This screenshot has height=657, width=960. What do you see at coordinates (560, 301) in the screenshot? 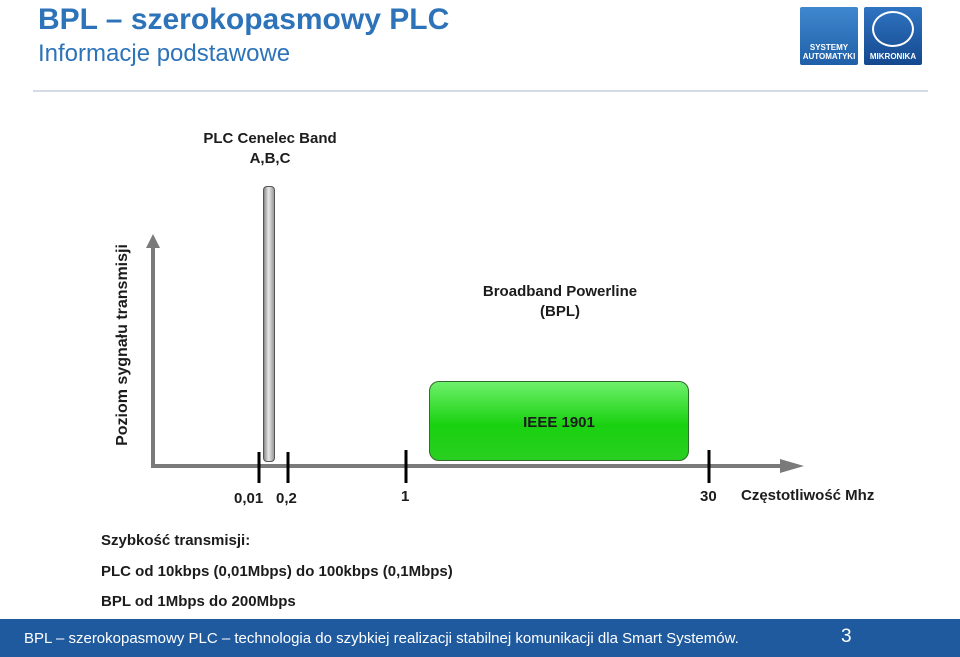
I see `bpl-label: Broadband Powerline (BPL)` at bounding box center [560, 301].